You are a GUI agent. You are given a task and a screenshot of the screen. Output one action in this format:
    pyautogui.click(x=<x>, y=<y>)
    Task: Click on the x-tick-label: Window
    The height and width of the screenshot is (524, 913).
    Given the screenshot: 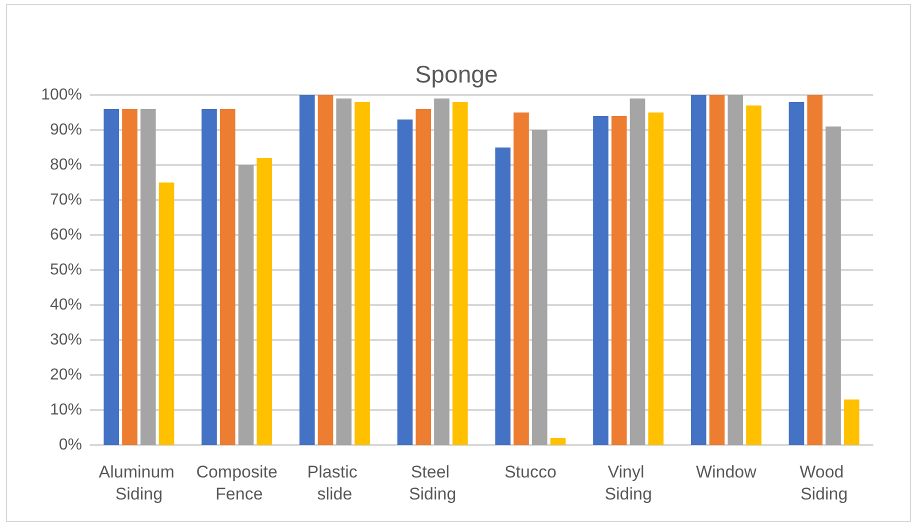 What is the action you would take?
    pyautogui.click(x=727, y=472)
    